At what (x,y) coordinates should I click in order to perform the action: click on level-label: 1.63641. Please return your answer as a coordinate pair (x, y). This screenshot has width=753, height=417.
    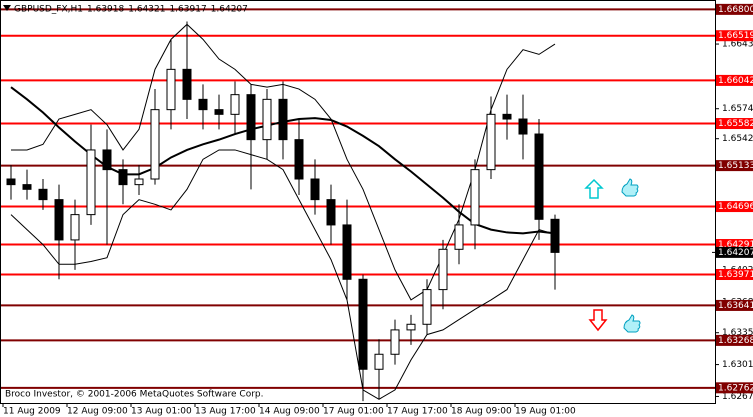
    Looking at the image, I should click on (735, 306).